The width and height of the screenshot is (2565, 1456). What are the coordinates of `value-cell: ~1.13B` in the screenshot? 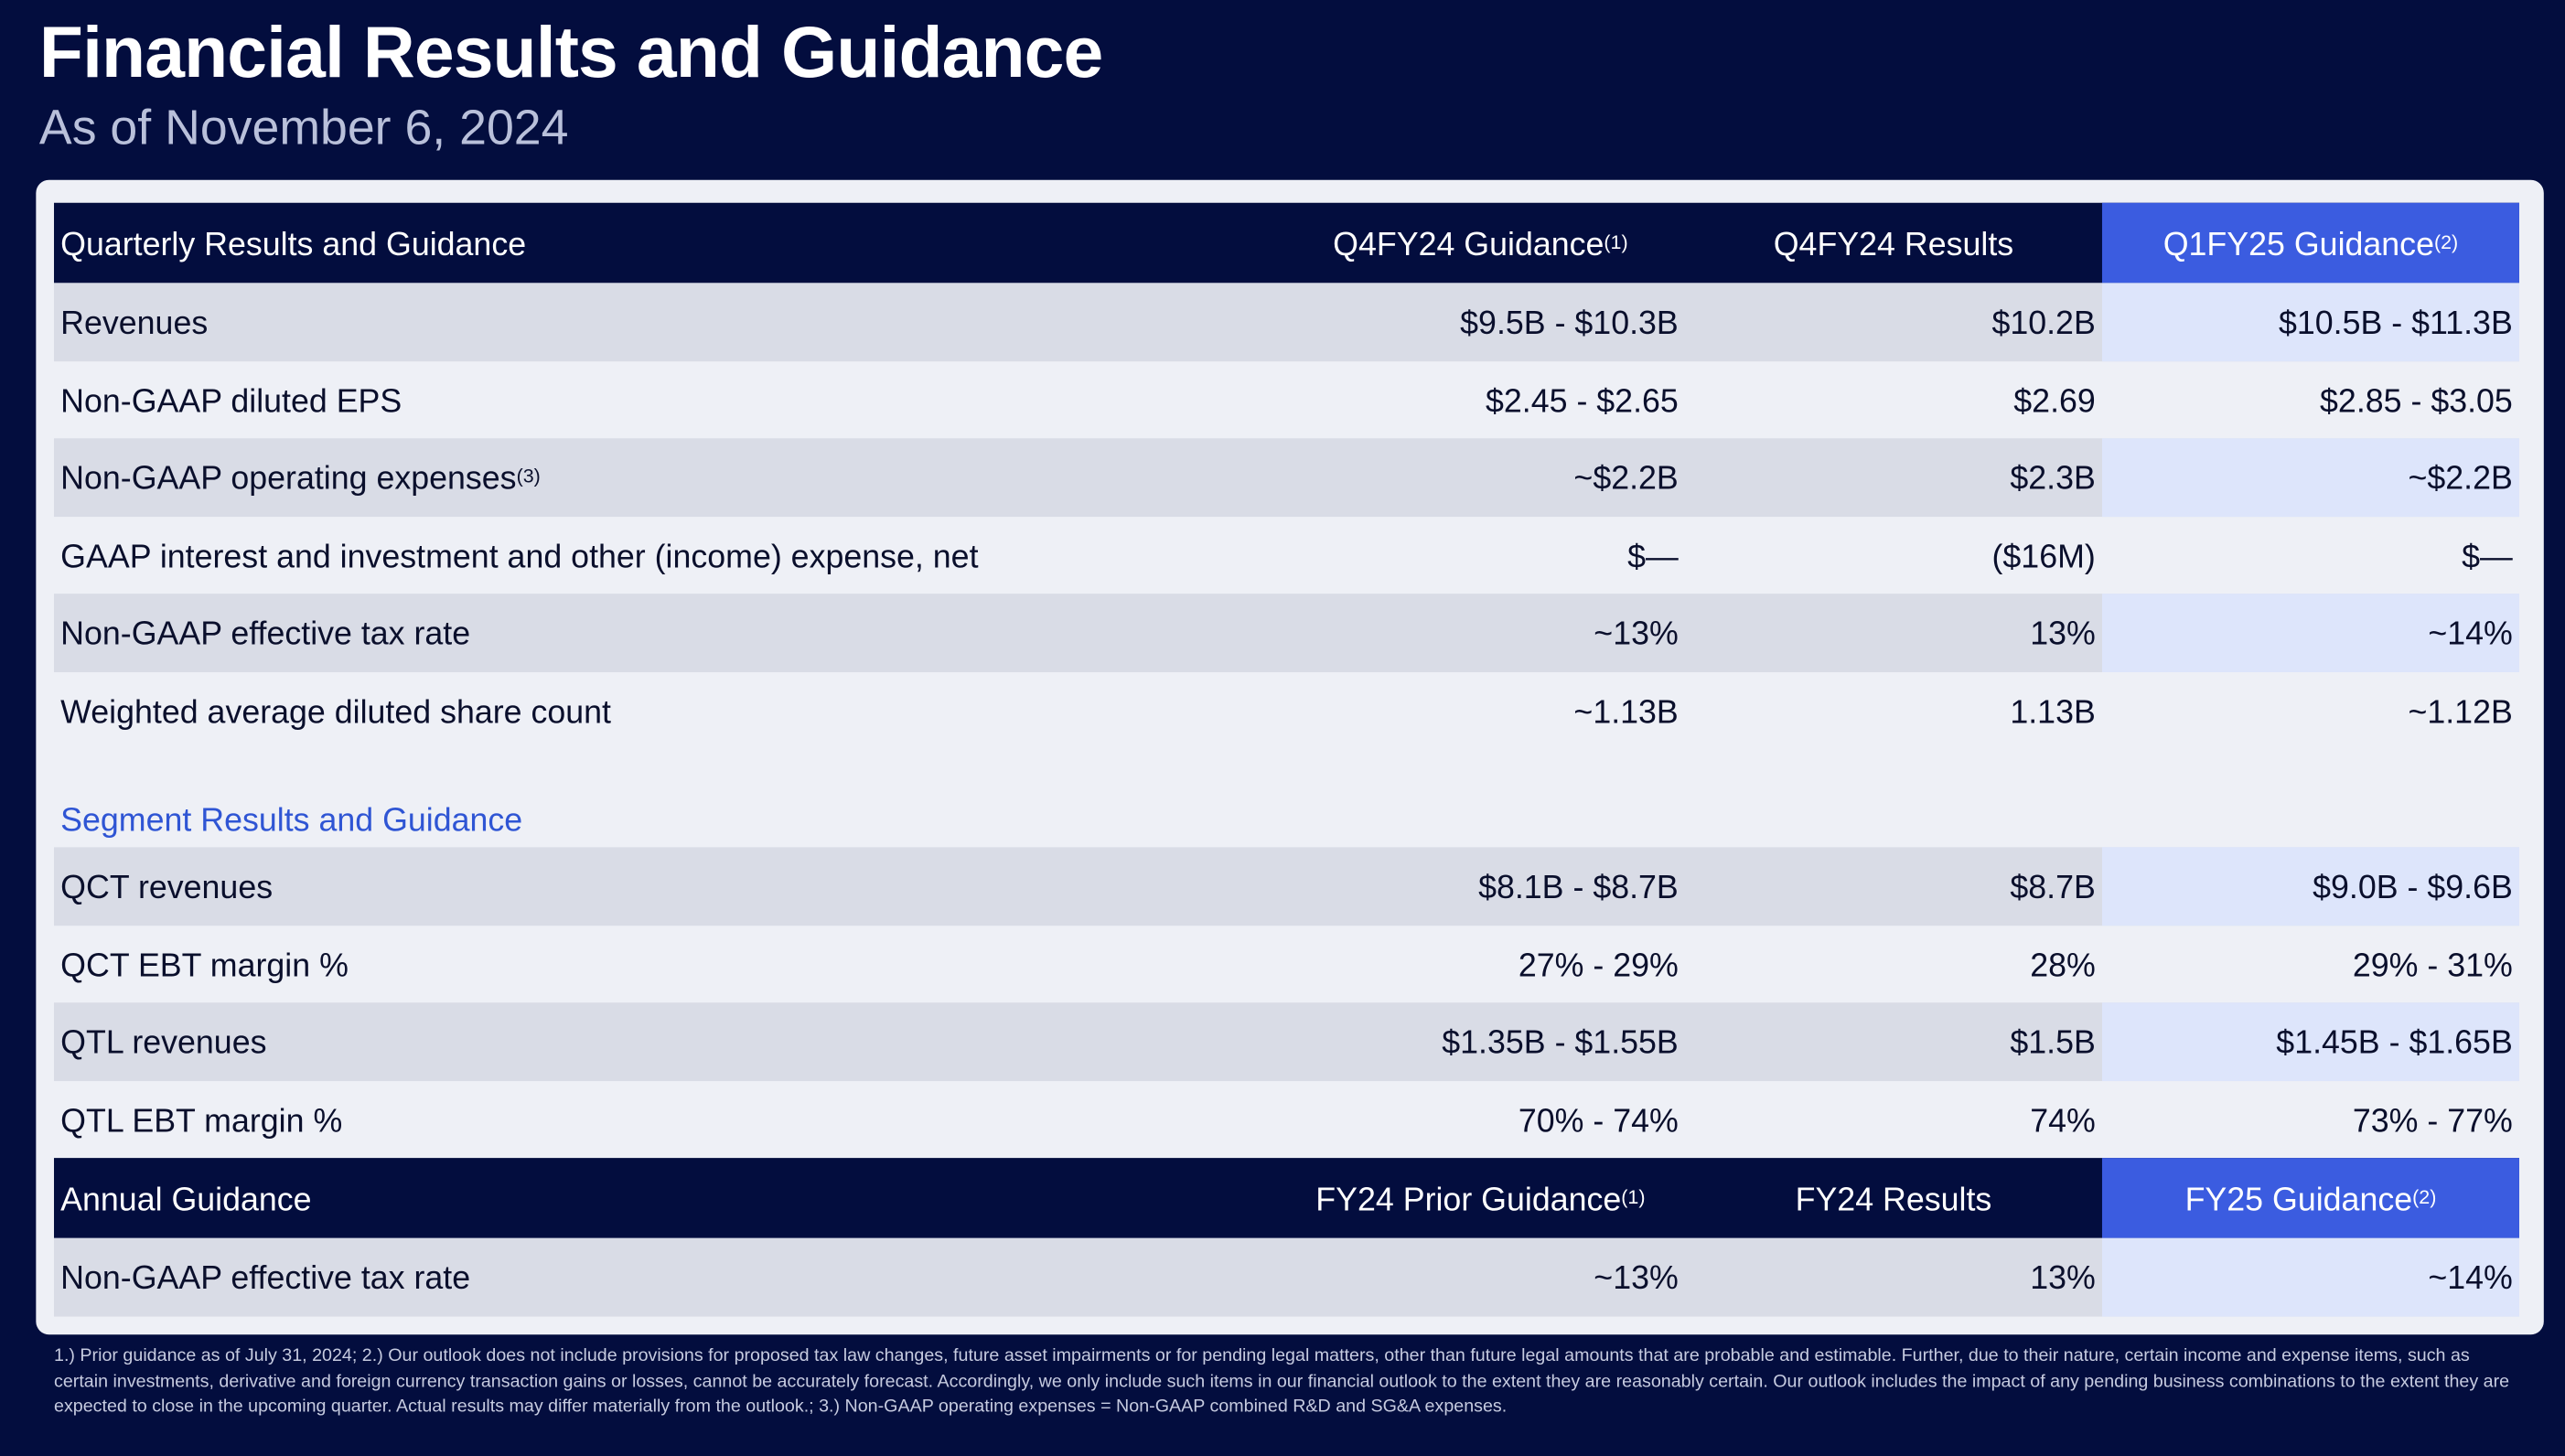 It's located at (1626, 712).